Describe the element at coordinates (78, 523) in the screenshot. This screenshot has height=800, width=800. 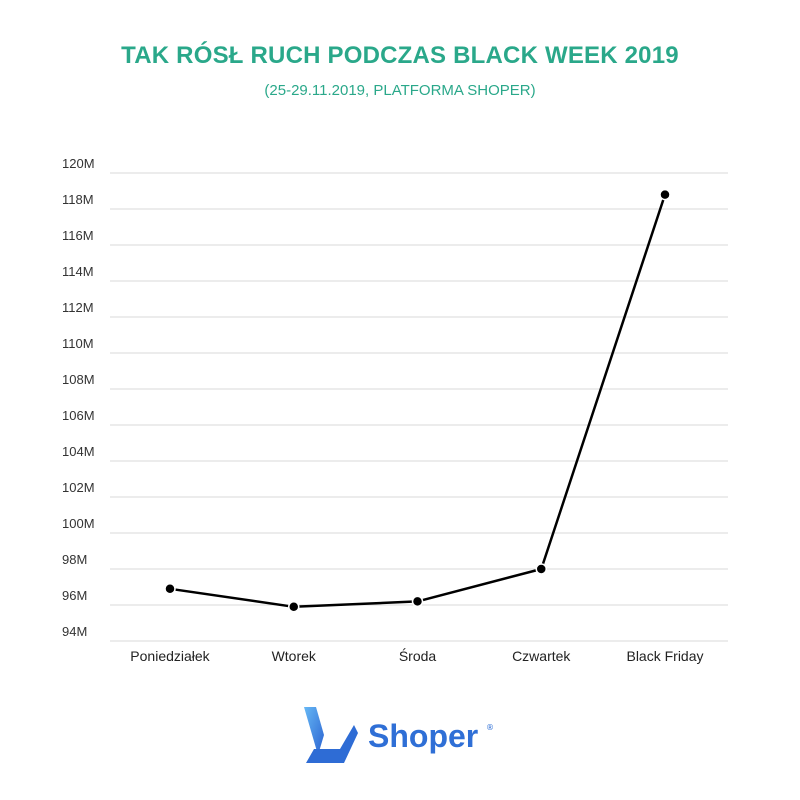
I see `y-tick-label: 100M` at that location.